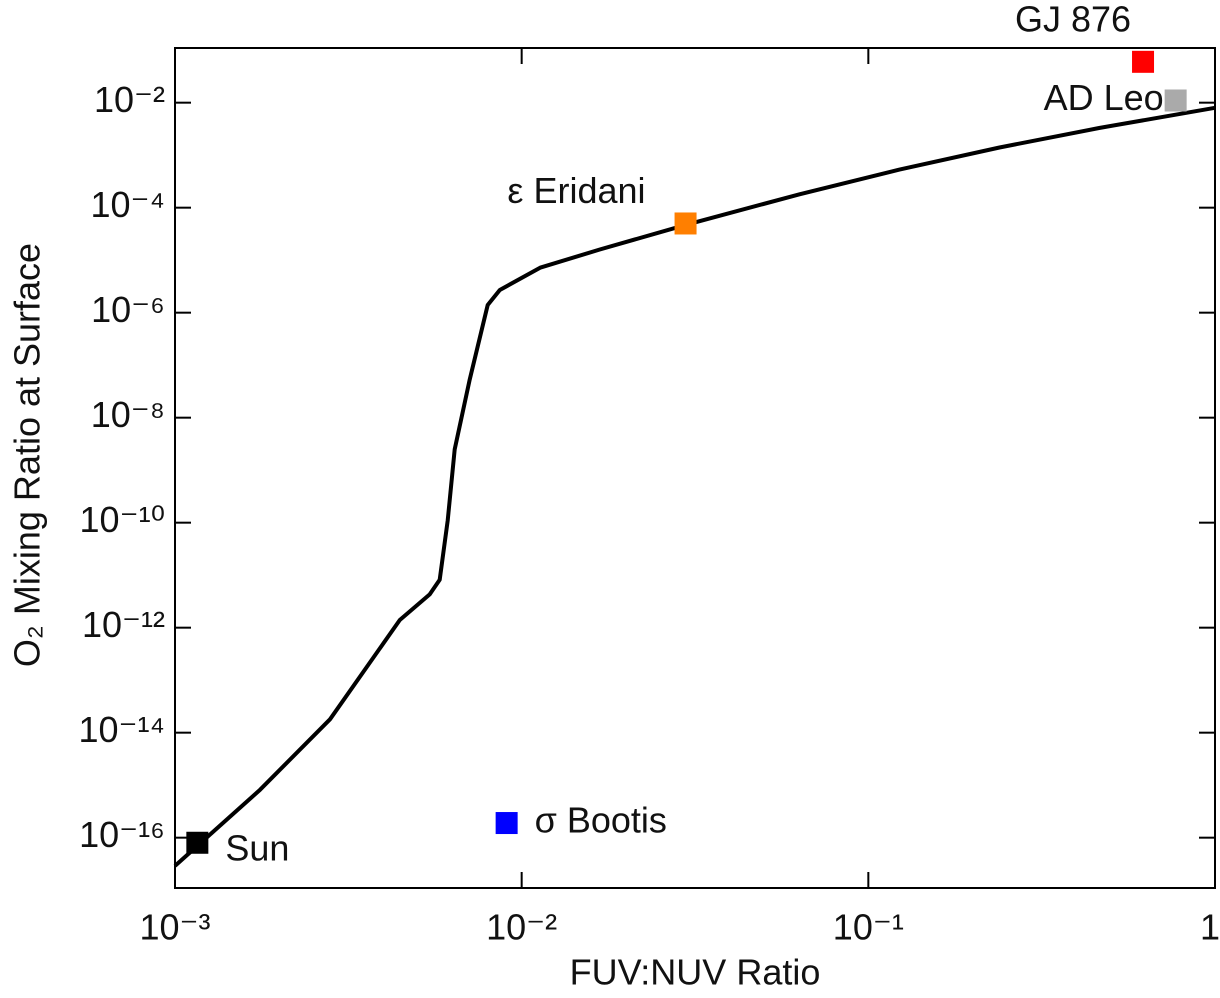 This screenshot has height=998, width=1220. What do you see at coordinates (128, 414) in the screenshot?
I see `y-tick-label: 10⁻⁸` at bounding box center [128, 414].